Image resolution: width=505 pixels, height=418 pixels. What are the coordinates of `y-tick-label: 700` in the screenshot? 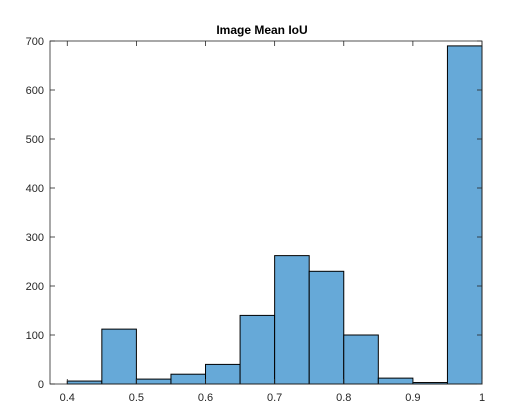 It's located at (35, 42).